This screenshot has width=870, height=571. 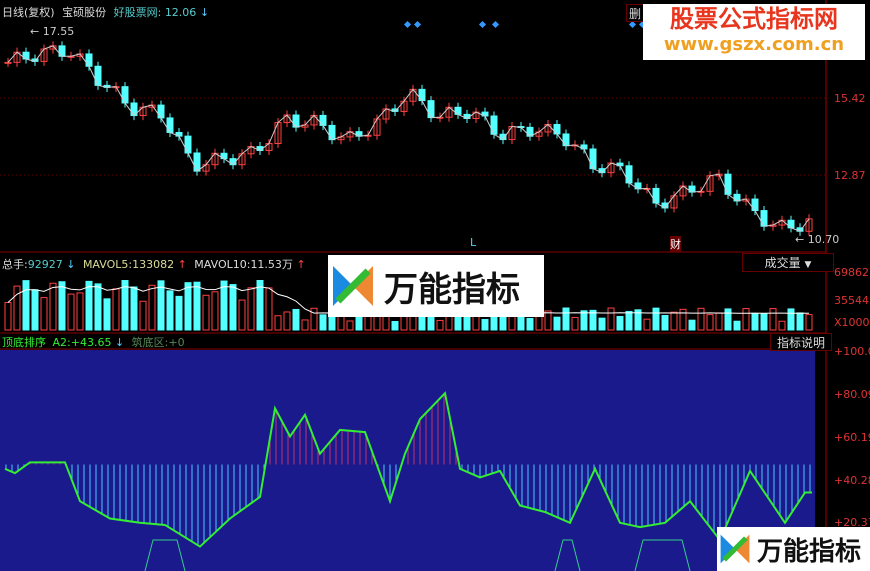 What do you see at coordinates (107, 264) in the screenshot?
I see `mavol5-label: MAVOL5:` at bounding box center [107, 264].